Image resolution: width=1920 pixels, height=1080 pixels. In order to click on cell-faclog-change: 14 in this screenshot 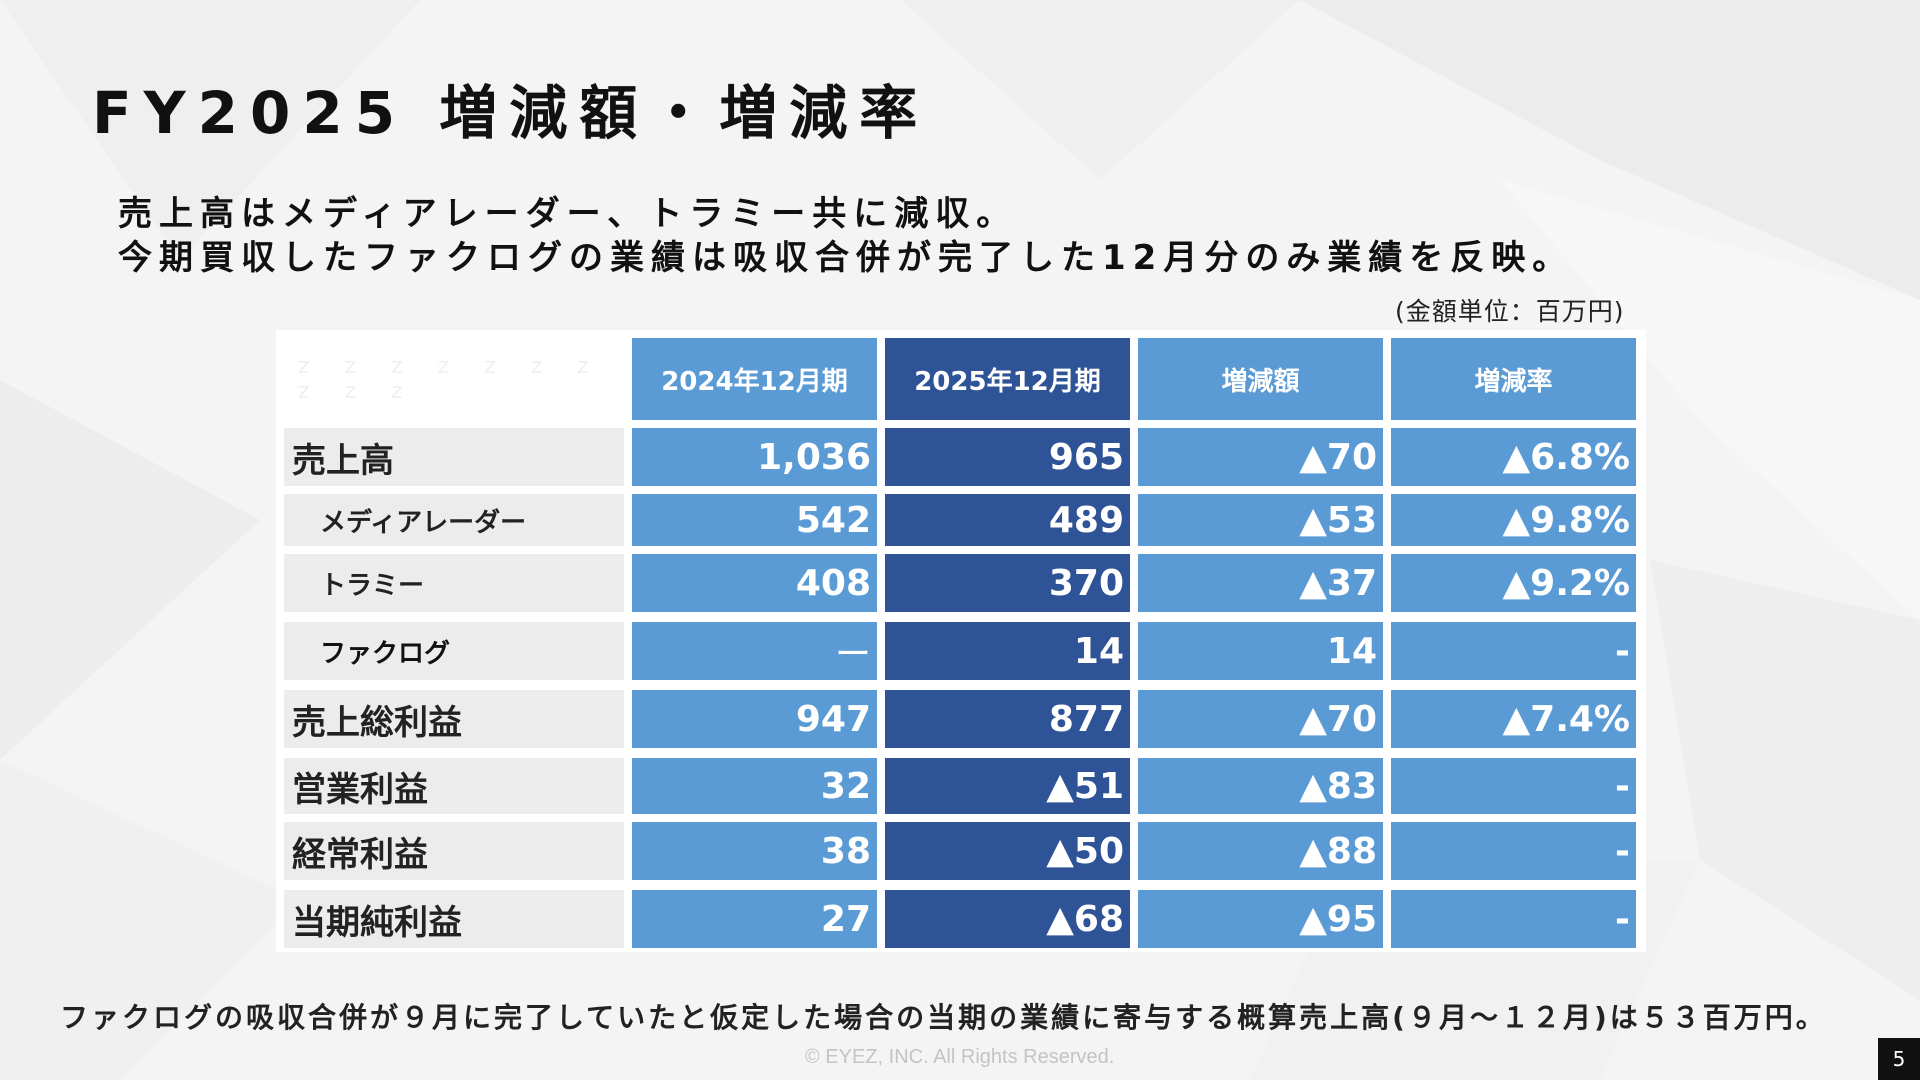, I will do `click(1260, 651)`.